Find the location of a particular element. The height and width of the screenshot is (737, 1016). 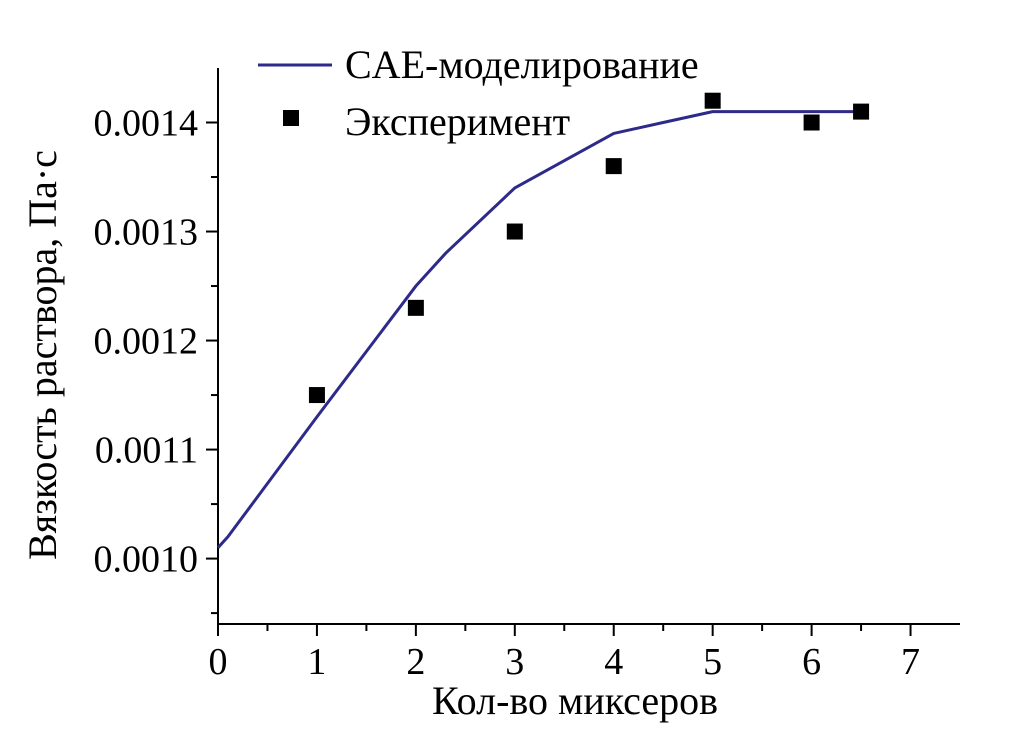

y-tick-label: 0.0014 is located at coordinates (146, 124).